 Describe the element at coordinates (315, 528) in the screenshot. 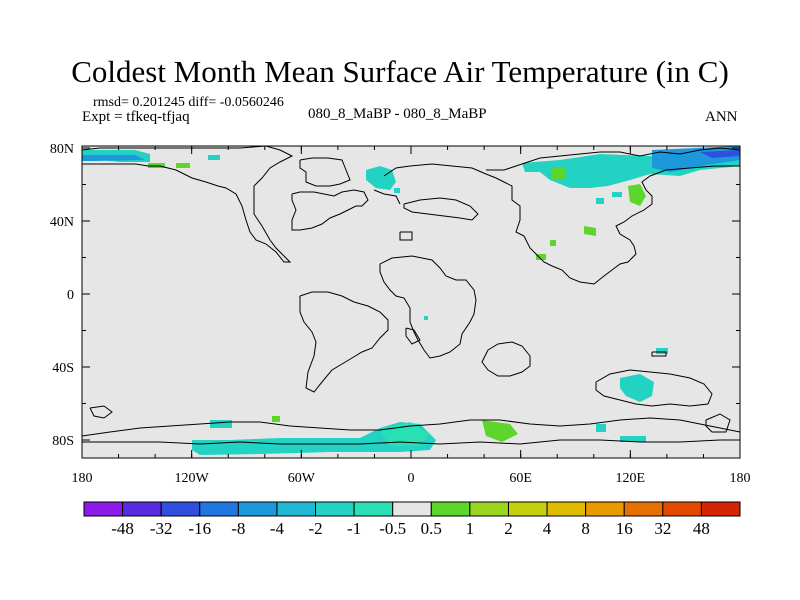

I see `legend-label: -2` at that location.